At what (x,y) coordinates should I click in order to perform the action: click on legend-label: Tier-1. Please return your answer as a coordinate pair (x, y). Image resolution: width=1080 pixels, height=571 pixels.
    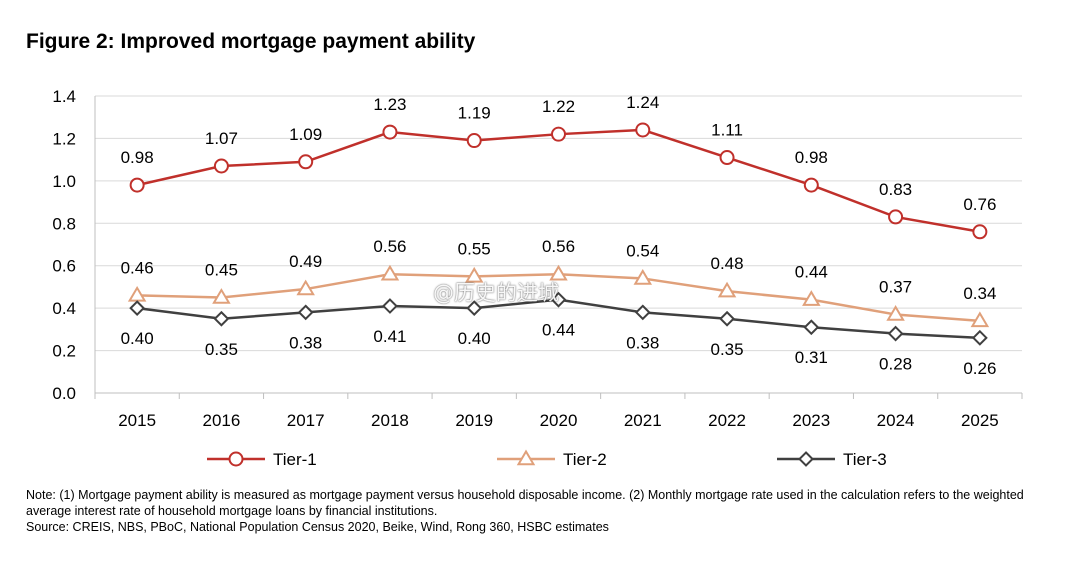
    Looking at the image, I should click on (295, 459).